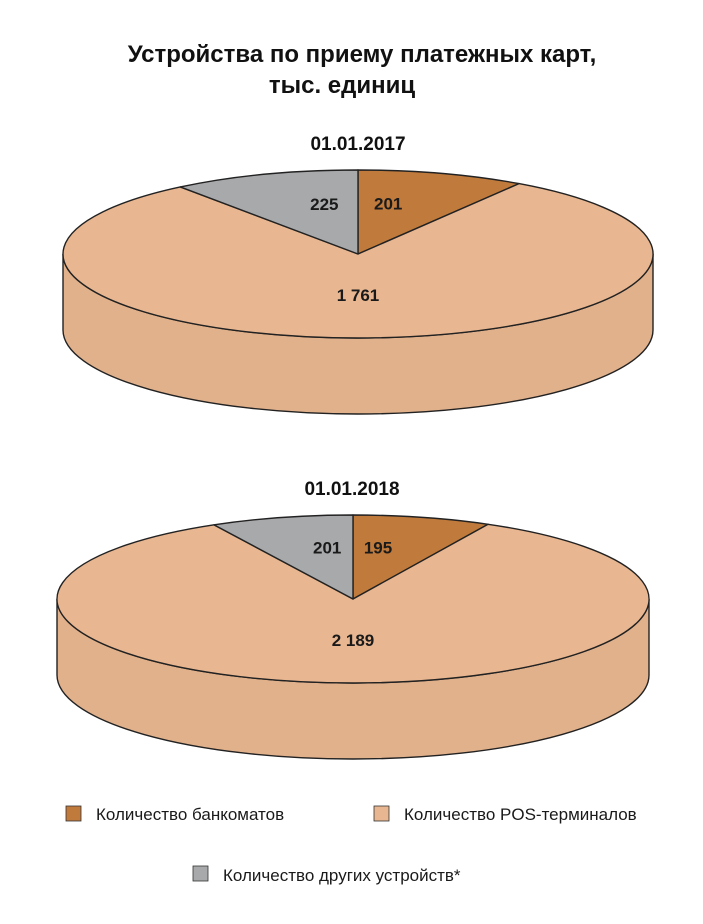 The image size is (703, 924). I want to click on pie-slice-atm-2018, so click(420, 557).